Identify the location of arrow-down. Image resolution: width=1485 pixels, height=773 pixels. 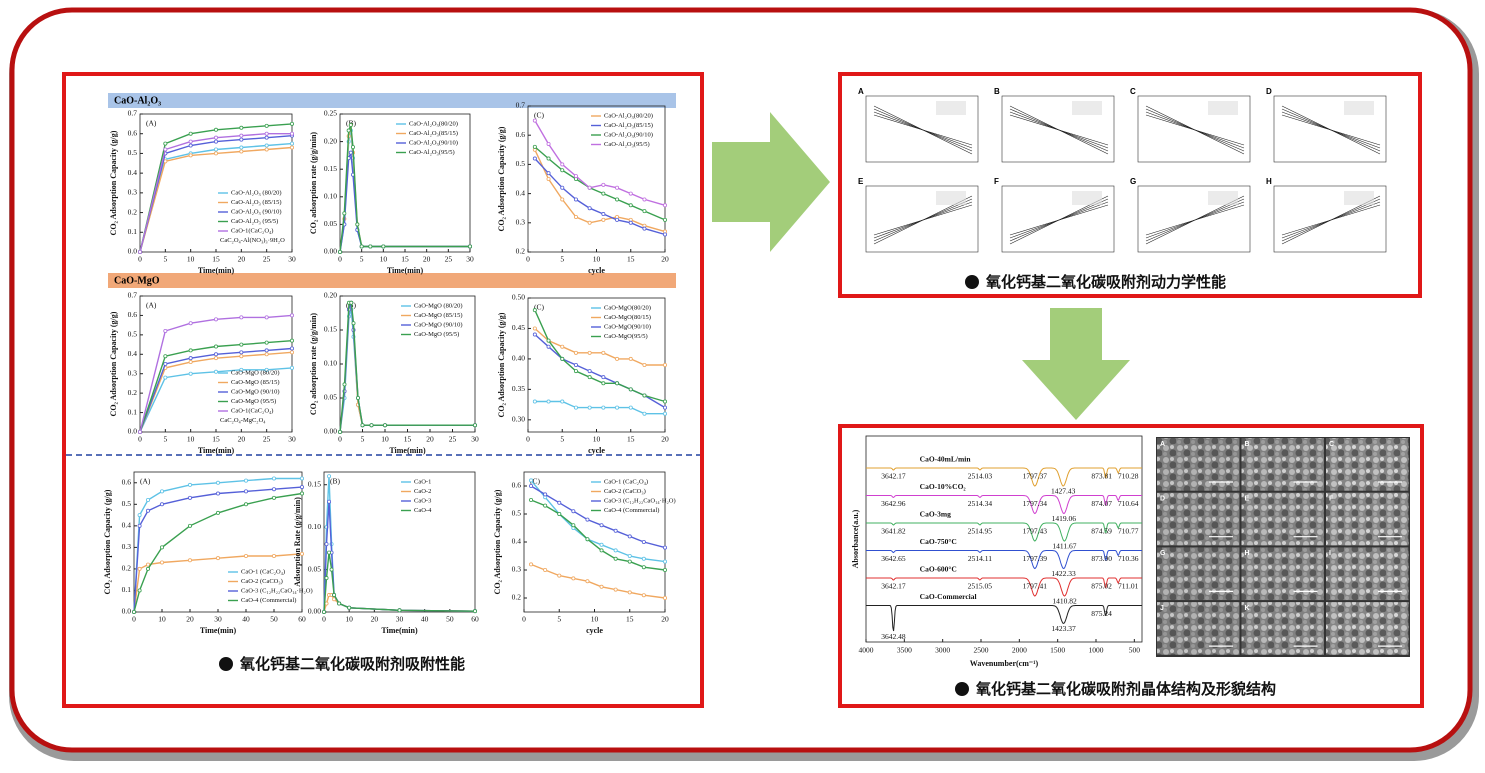
(1076, 364).